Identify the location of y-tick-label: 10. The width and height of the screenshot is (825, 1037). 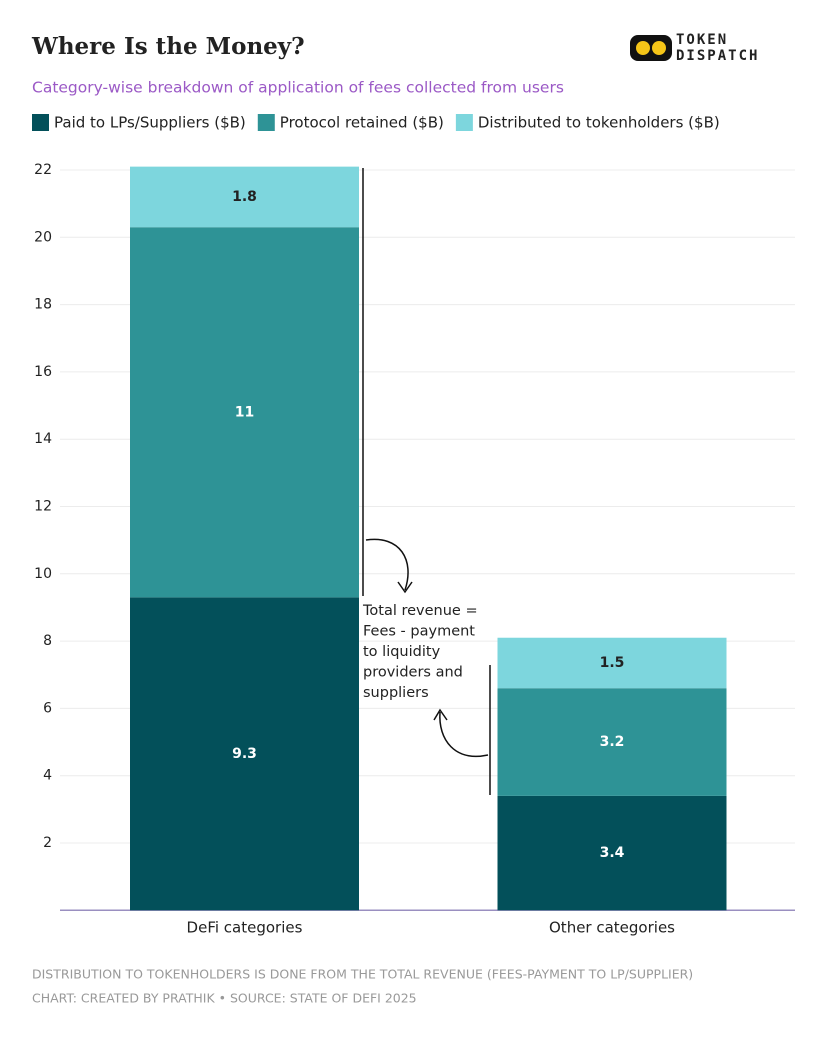
(43, 574).